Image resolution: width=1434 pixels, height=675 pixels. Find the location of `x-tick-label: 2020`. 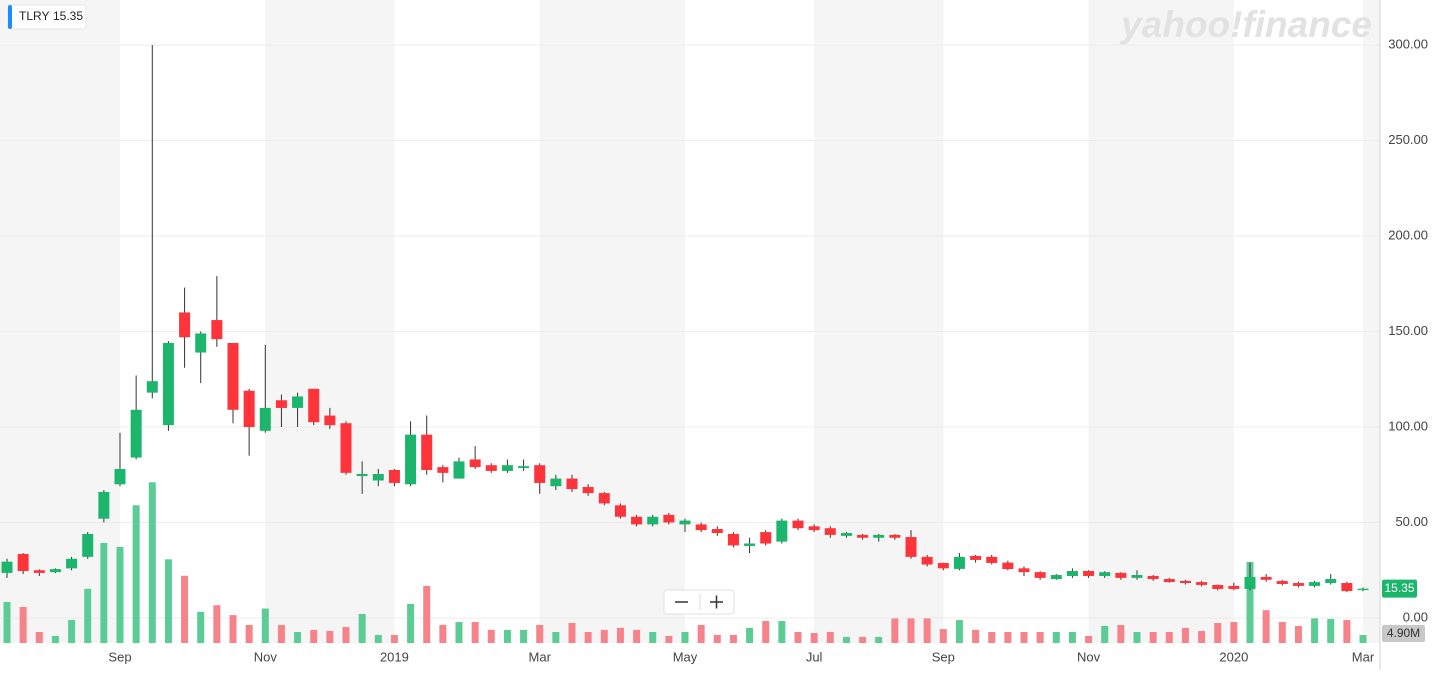

x-tick-label: 2020 is located at coordinates (1233, 656).